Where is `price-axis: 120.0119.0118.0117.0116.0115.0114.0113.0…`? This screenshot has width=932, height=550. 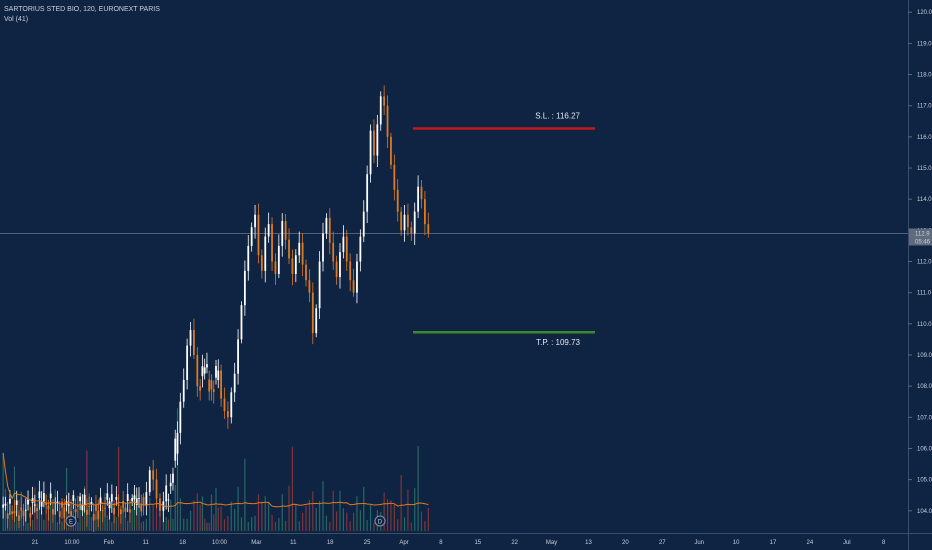
price-axis: 120.0119.0118.0117.0116.0115.0114.0113.0… is located at coordinates (920, 262).